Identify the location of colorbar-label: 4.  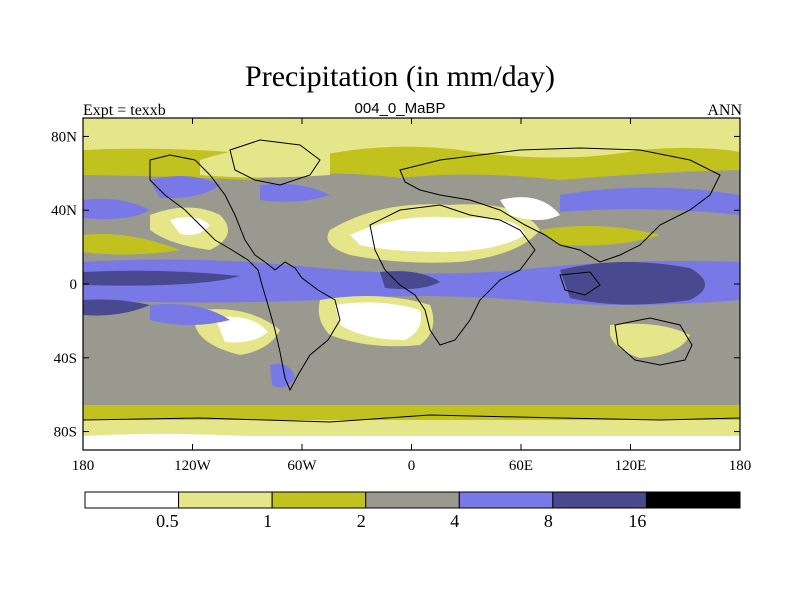
(454, 521).